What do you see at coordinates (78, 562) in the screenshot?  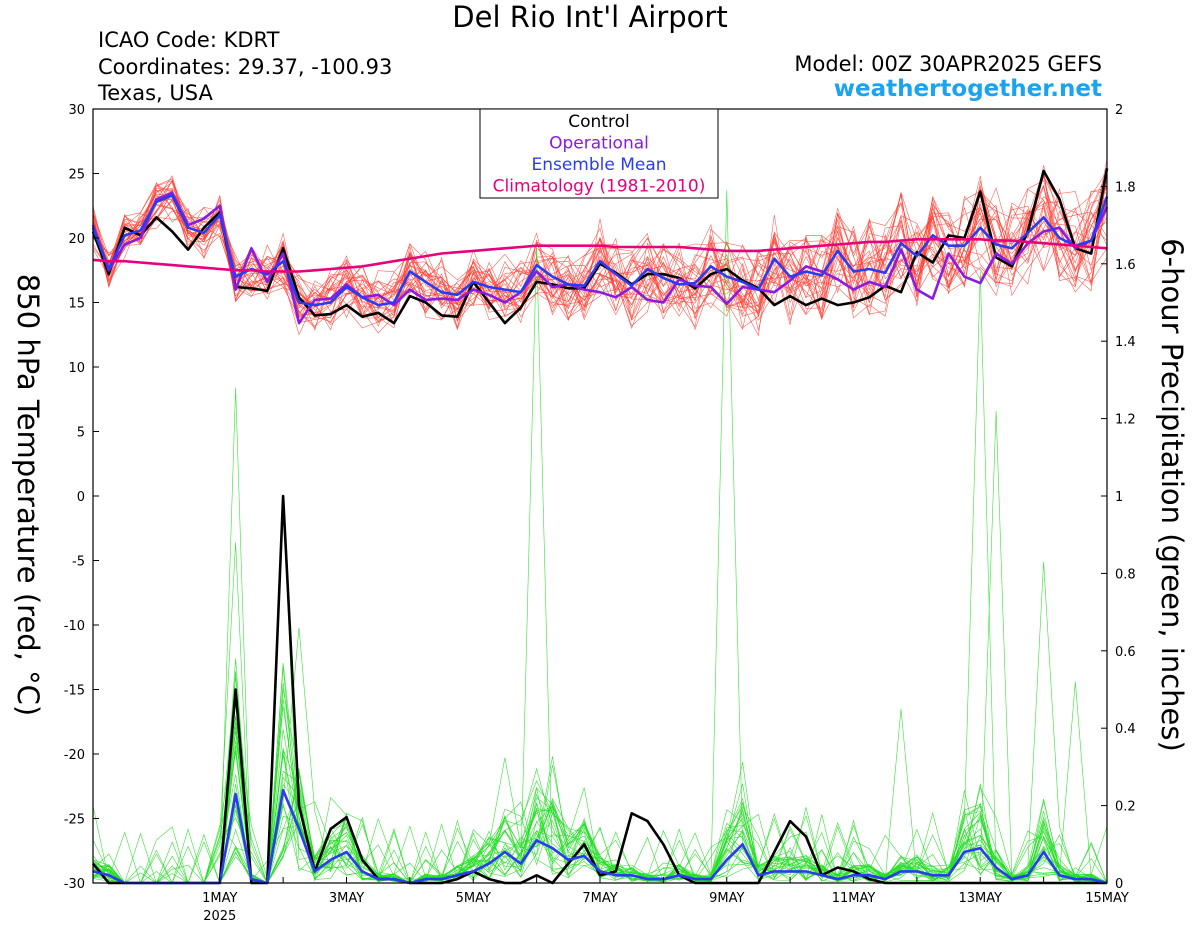 I see `y-tick-label: -5` at bounding box center [78, 562].